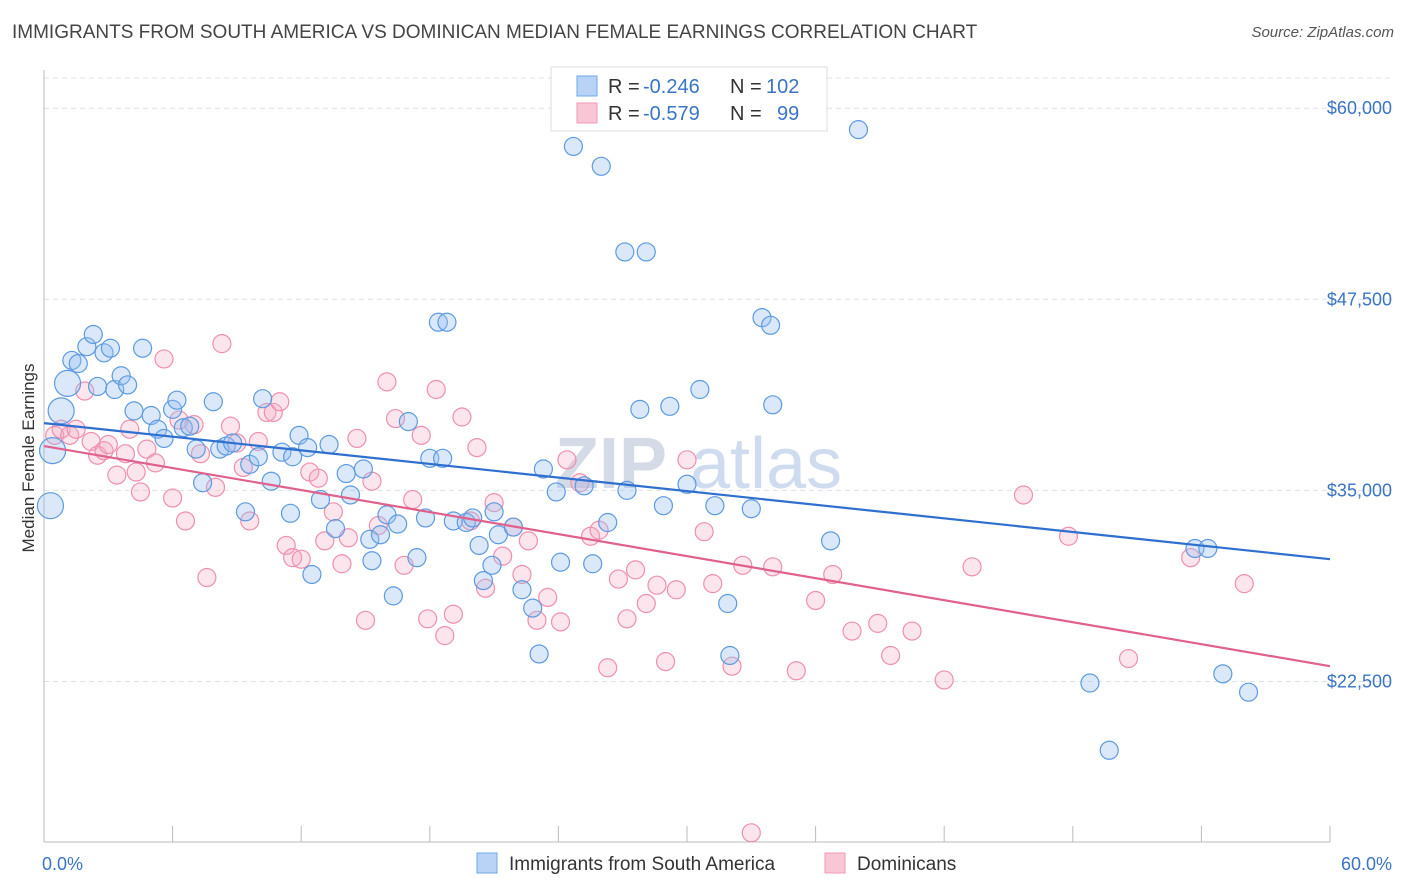 The image size is (1406, 892). Describe the element at coordinates (689, 99) in the screenshot. I see `legend: R = -0.246 N = 102 R = -0.579 N = 99` at that location.